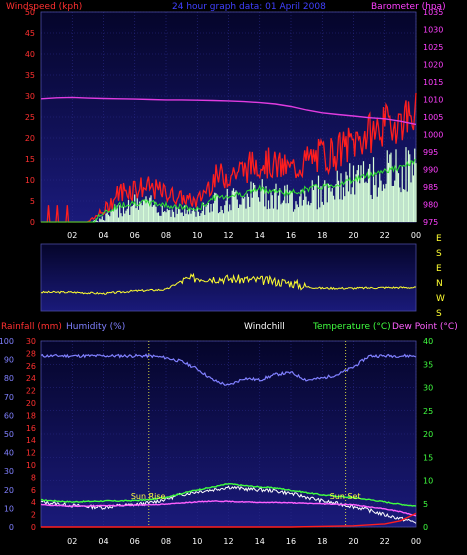 This screenshot has height=555, width=467. Describe the element at coordinates (72, 235) in the screenshot. I see `wind-hour-tick-label: 02` at that location.